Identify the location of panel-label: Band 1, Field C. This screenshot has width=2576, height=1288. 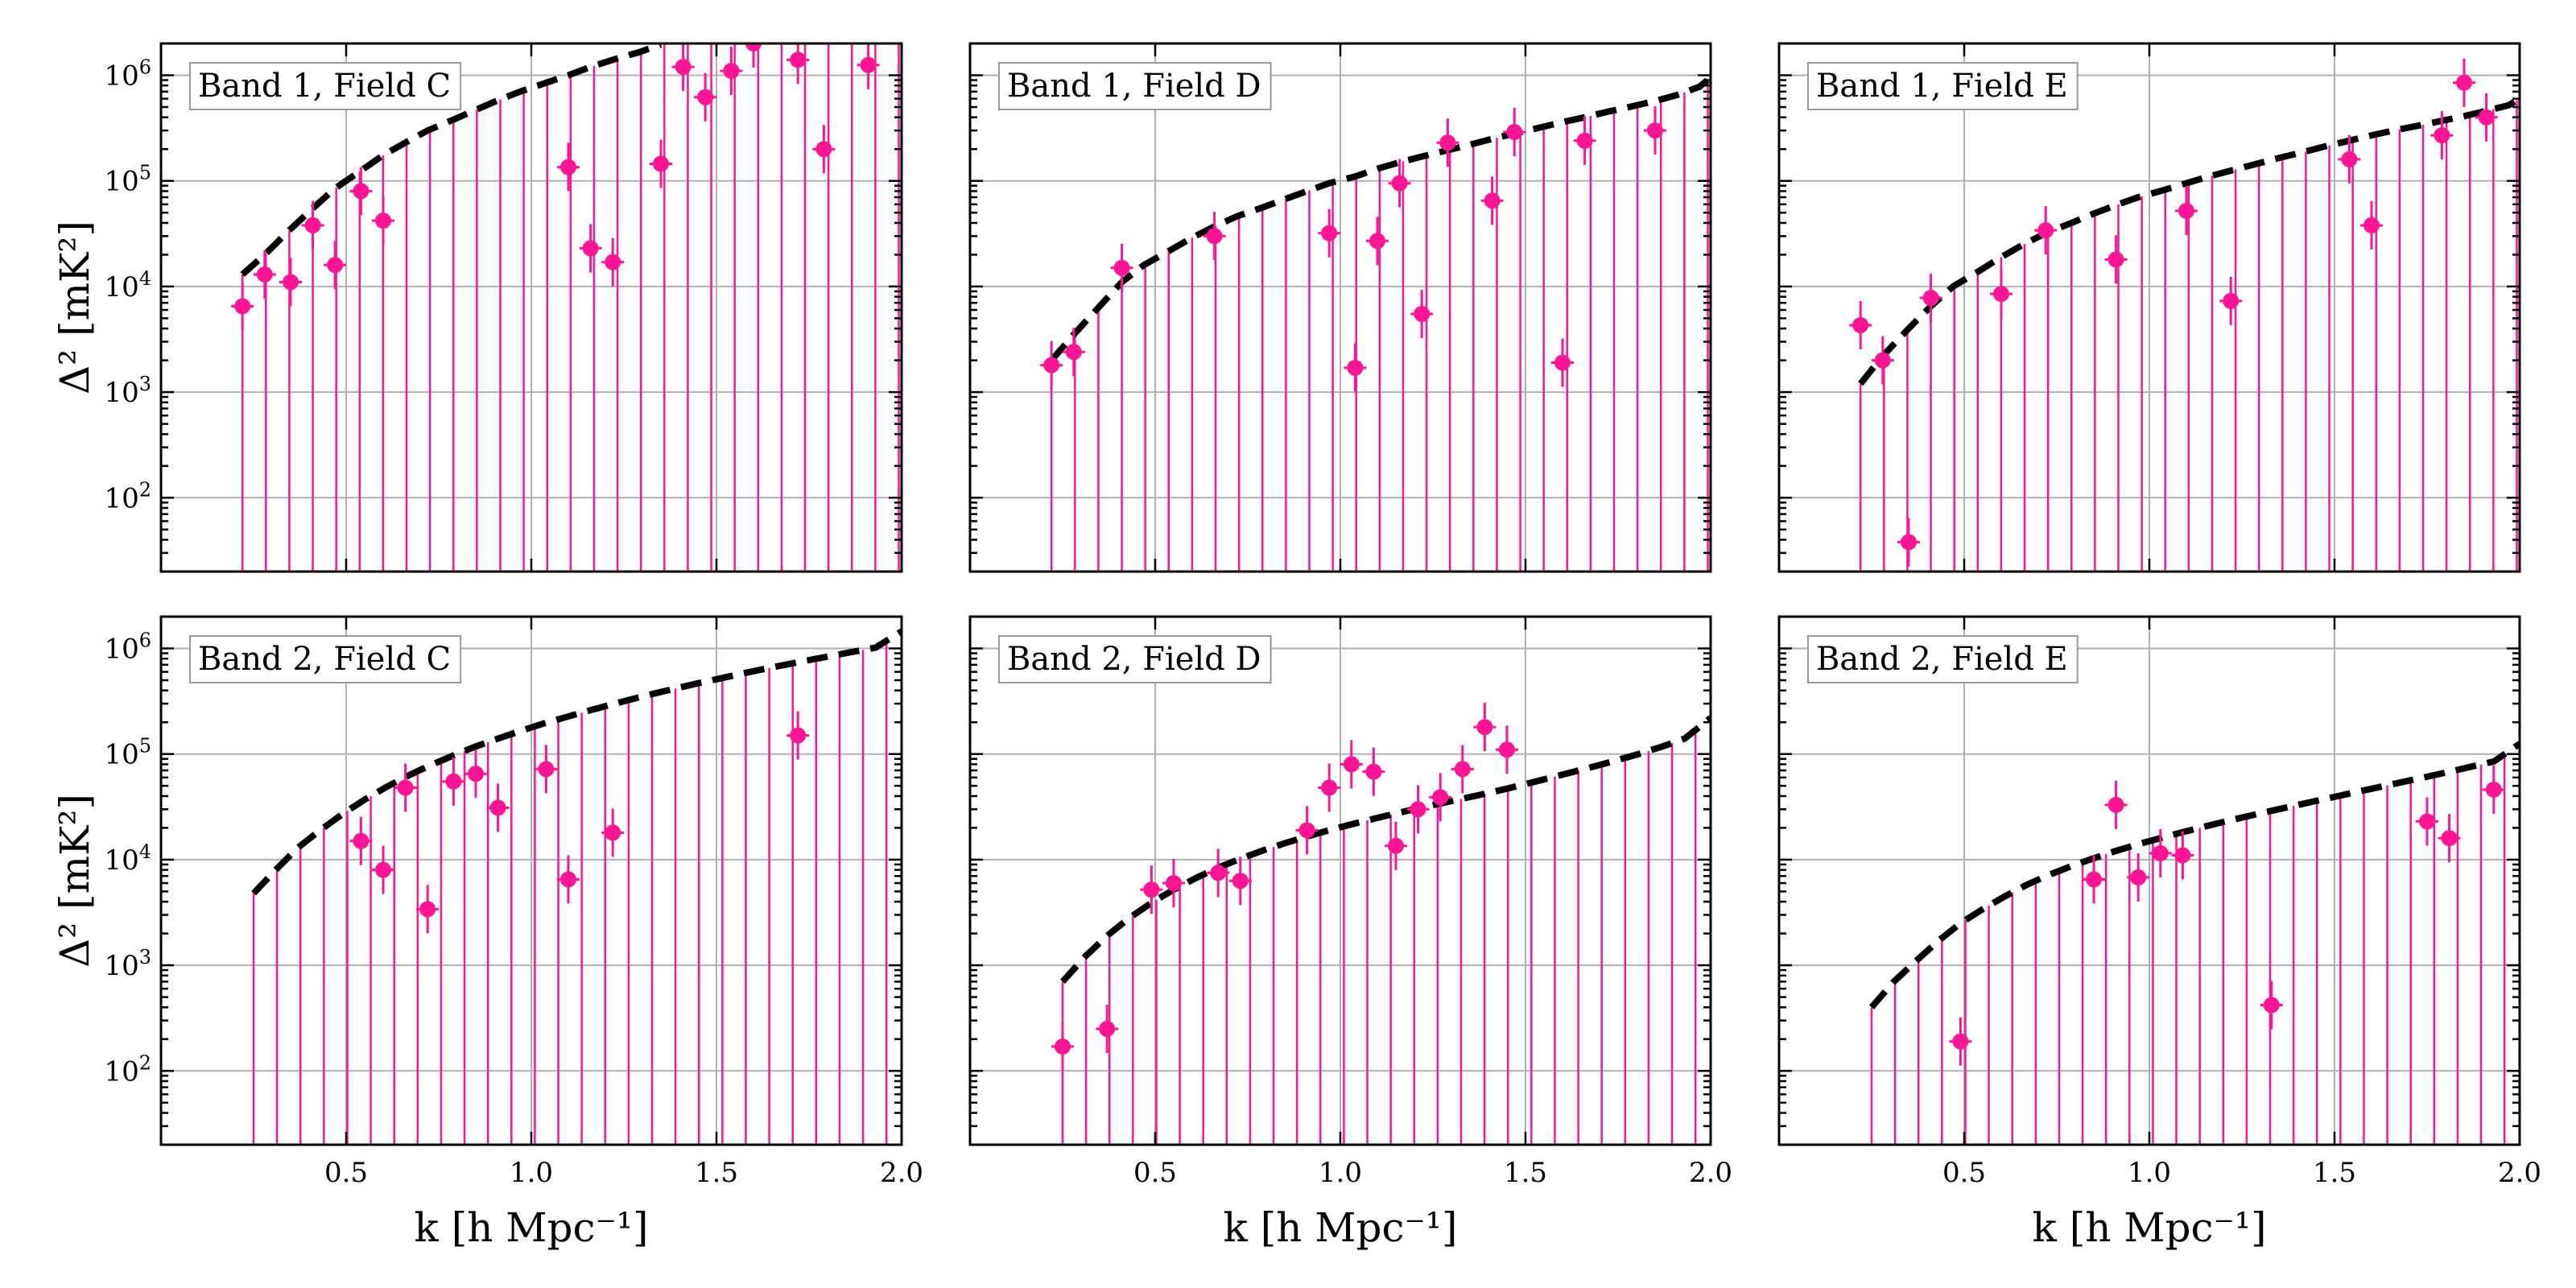
(324, 86).